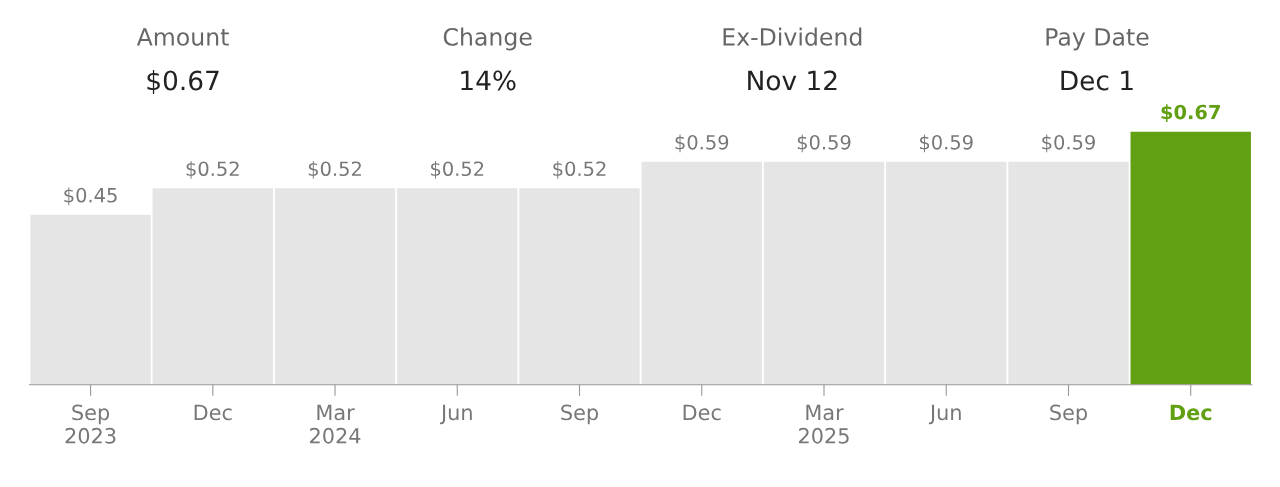 Image resolution: width=1280 pixels, height=487 pixels. Describe the element at coordinates (792, 36) in the screenshot. I see `text: Ex-Dividend` at that location.